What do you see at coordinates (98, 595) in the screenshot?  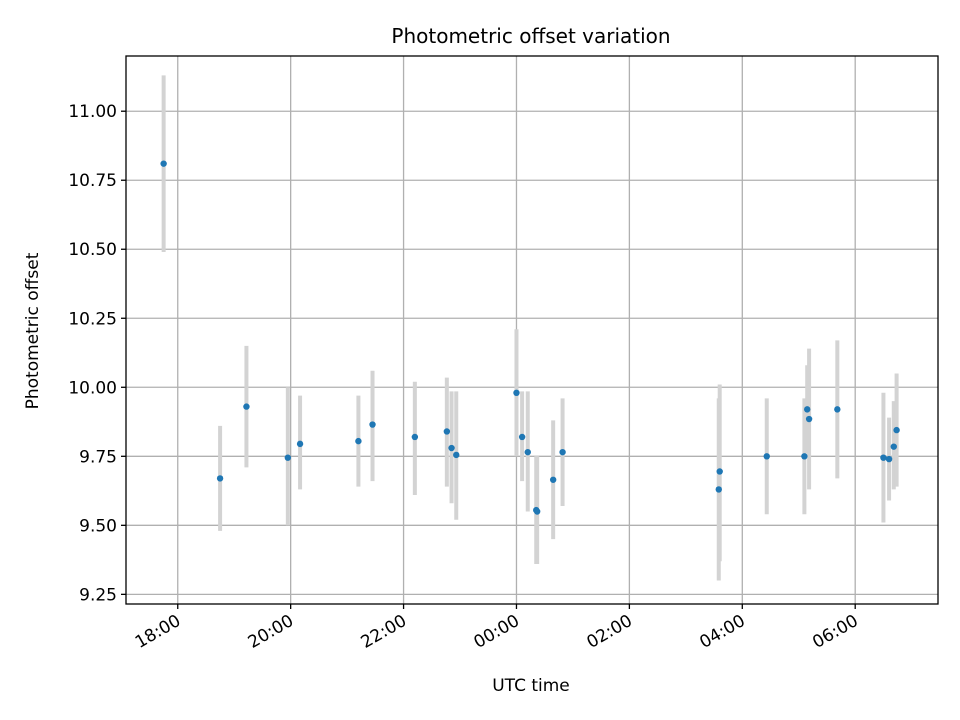 I see `y-tick-label: 9.25` at bounding box center [98, 595].